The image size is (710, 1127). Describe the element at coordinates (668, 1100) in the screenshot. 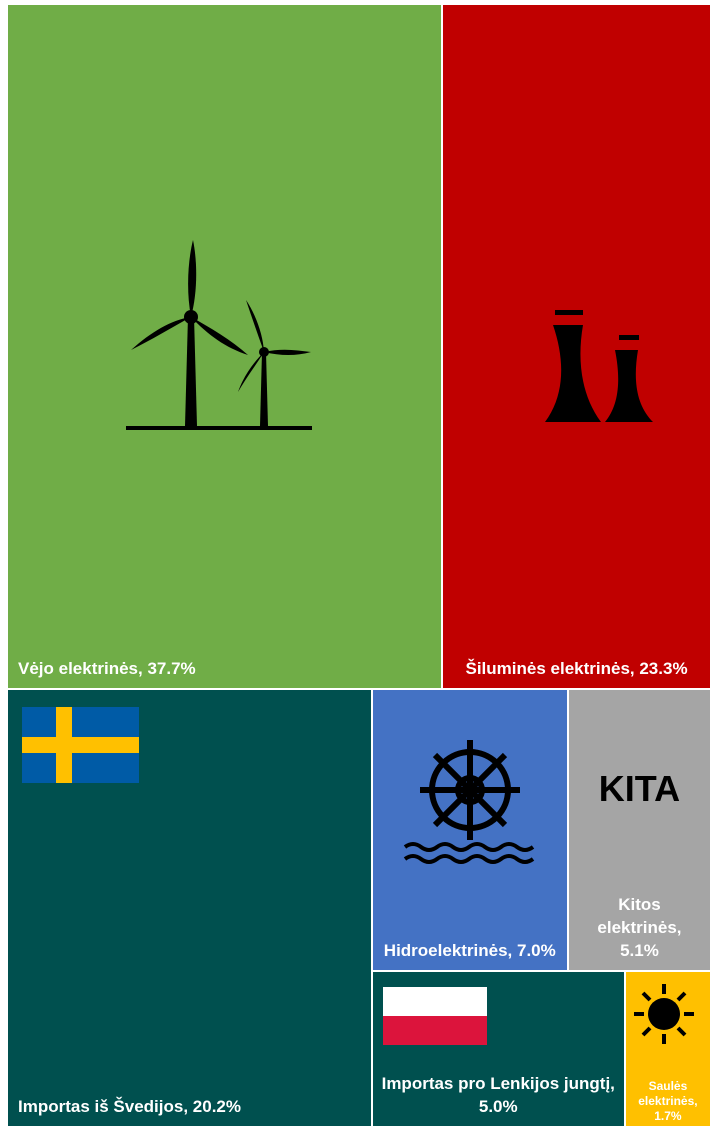

I see `tile-label: Saulės elektrinės, 1.7%` at that location.